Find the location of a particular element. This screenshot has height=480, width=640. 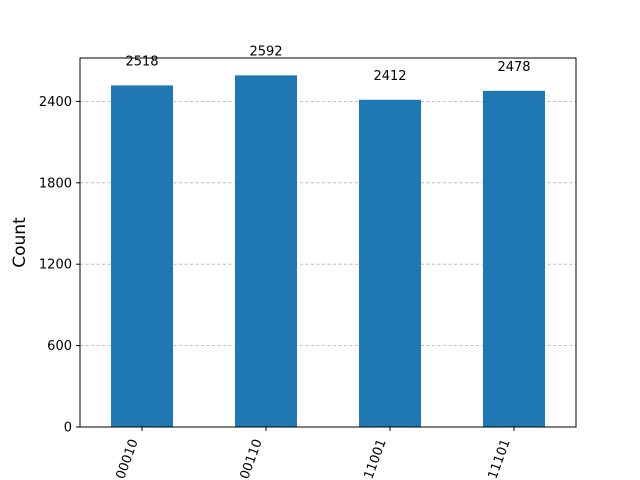

data-labels: 2518 2592 2412 2478 is located at coordinates (327, 63).